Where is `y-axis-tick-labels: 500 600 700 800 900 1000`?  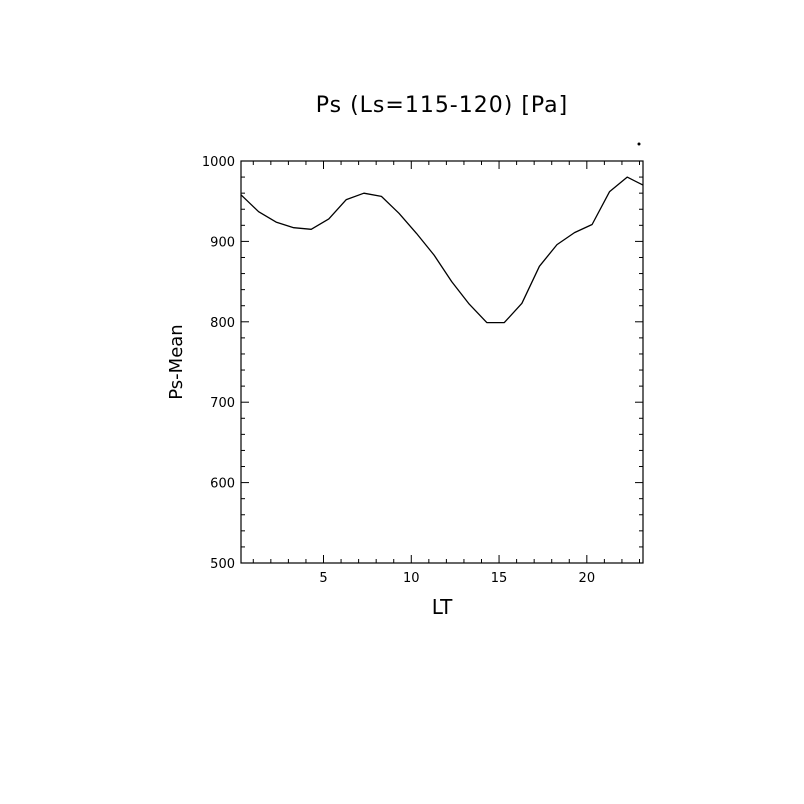 y-axis-tick-labels: 500 600 700 800 900 1000 is located at coordinates (218, 363).